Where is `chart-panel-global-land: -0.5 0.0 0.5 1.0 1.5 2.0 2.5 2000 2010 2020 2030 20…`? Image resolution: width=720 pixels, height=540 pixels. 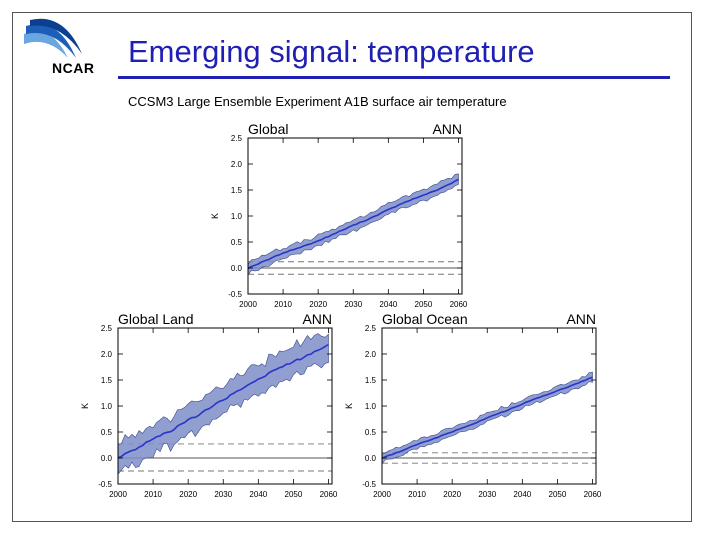 chart-panel-global-land: -0.5 0.0 0.5 1.0 1.5 2.0 2.5 2000 2010 2020 2030 20… is located at coordinates (208, 403).